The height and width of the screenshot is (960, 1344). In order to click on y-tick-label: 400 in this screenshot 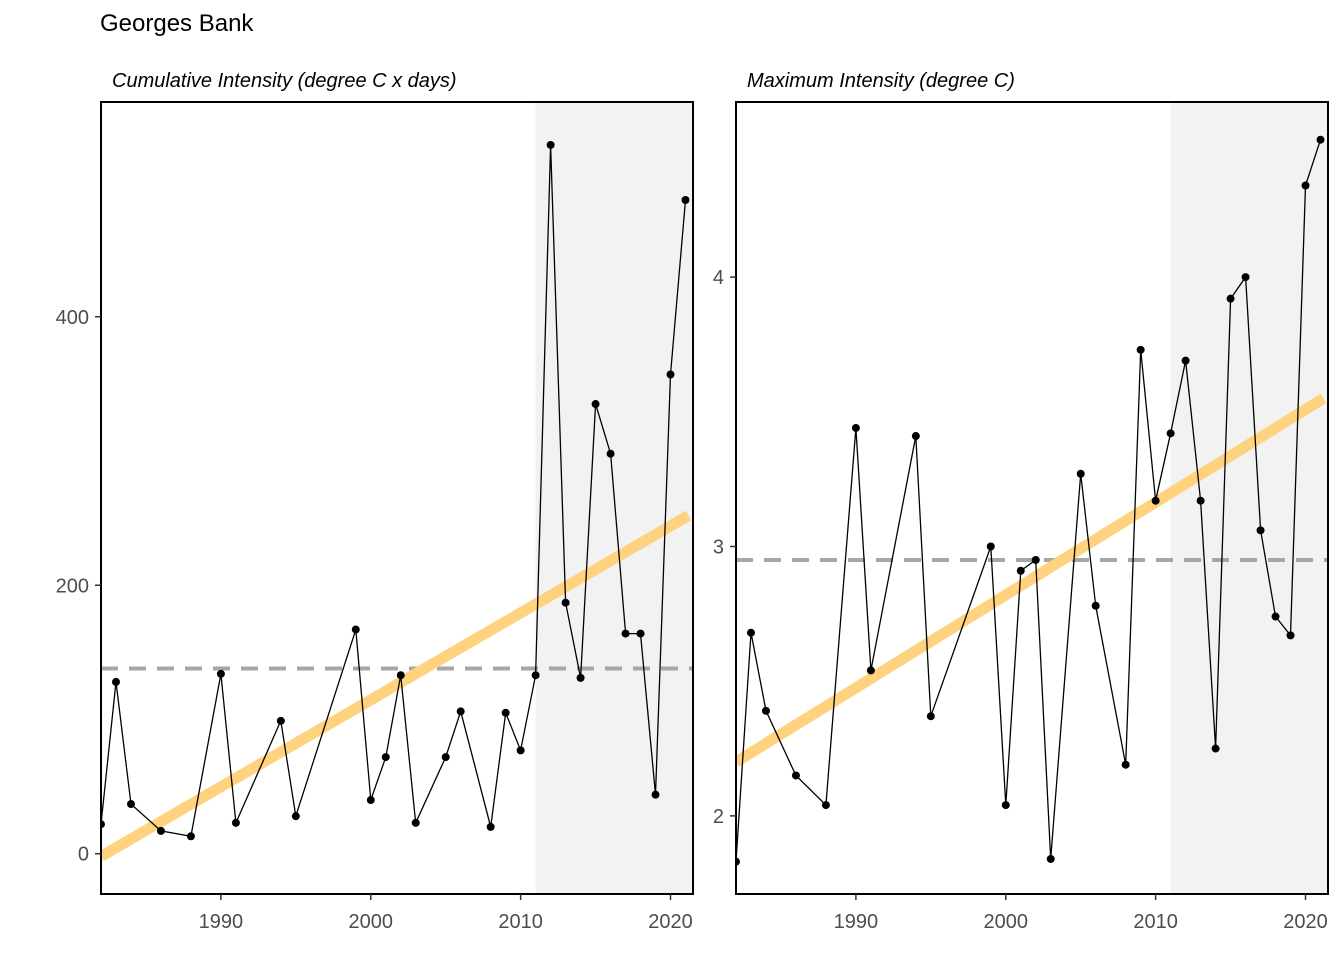, I will do `click(72, 318)`.